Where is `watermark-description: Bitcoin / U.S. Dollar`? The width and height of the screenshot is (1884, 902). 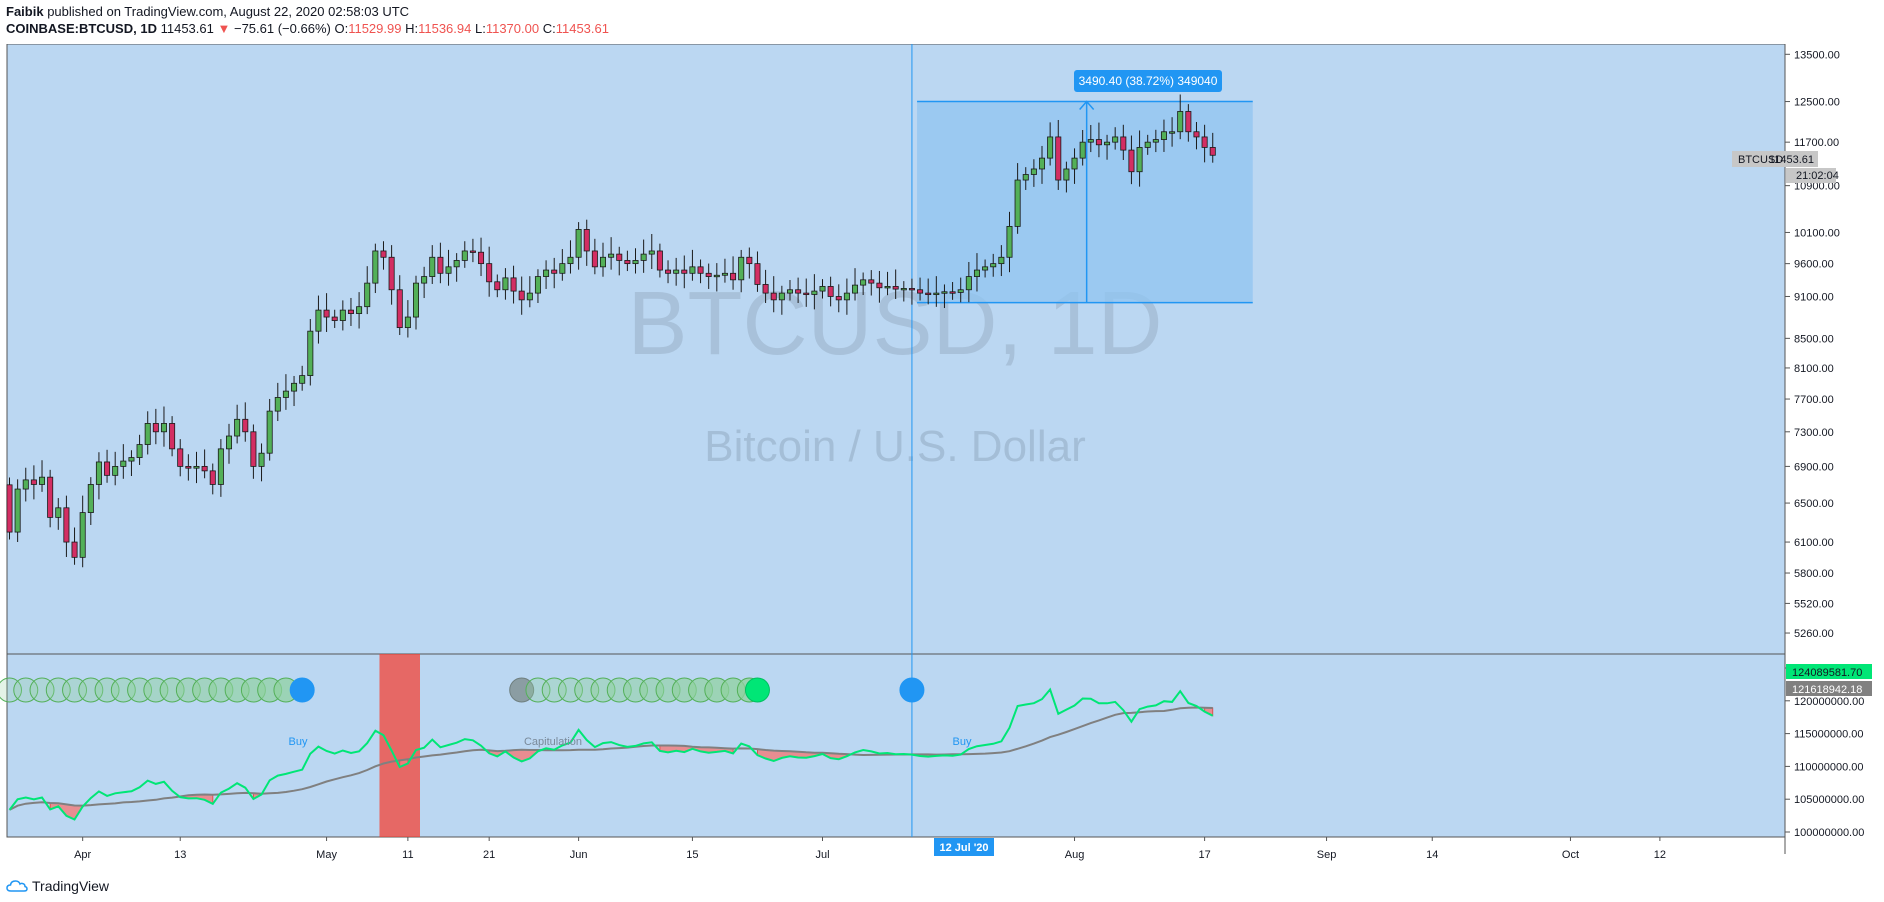
watermark-description: Bitcoin / U.S. Dollar is located at coordinates (894, 446).